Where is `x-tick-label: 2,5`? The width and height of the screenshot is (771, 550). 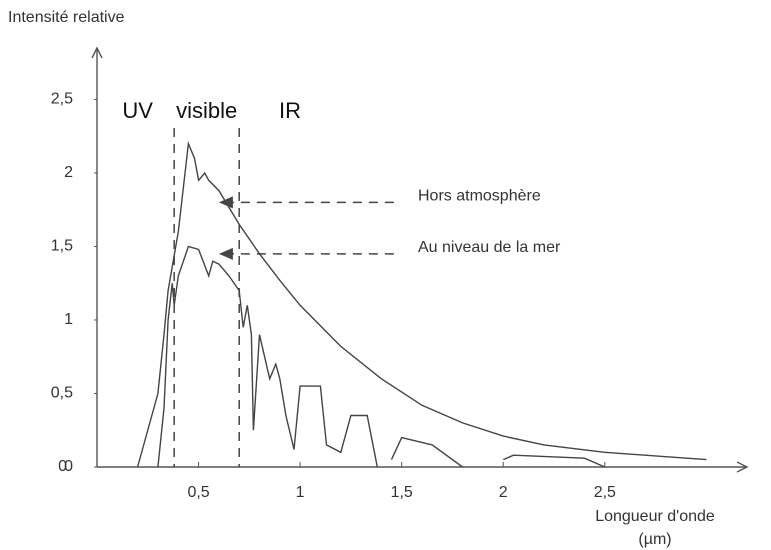 x-tick-label: 2,5 is located at coordinates (605, 492).